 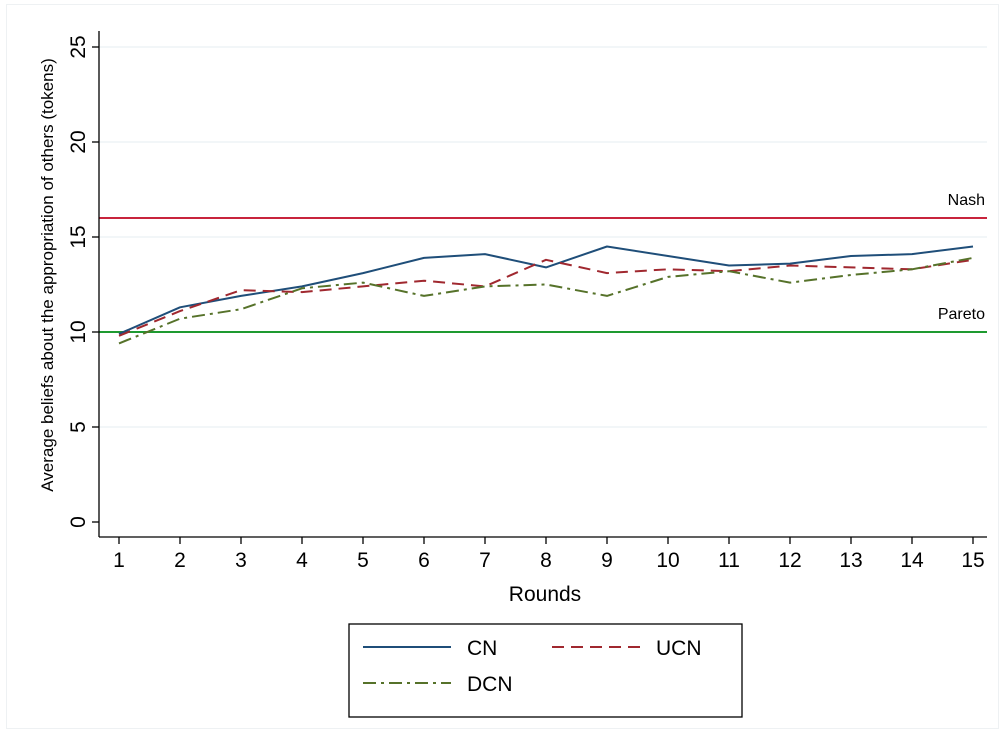 What do you see at coordinates (667, 560) in the screenshot?
I see `x-tick-label-10: 10` at bounding box center [667, 560].